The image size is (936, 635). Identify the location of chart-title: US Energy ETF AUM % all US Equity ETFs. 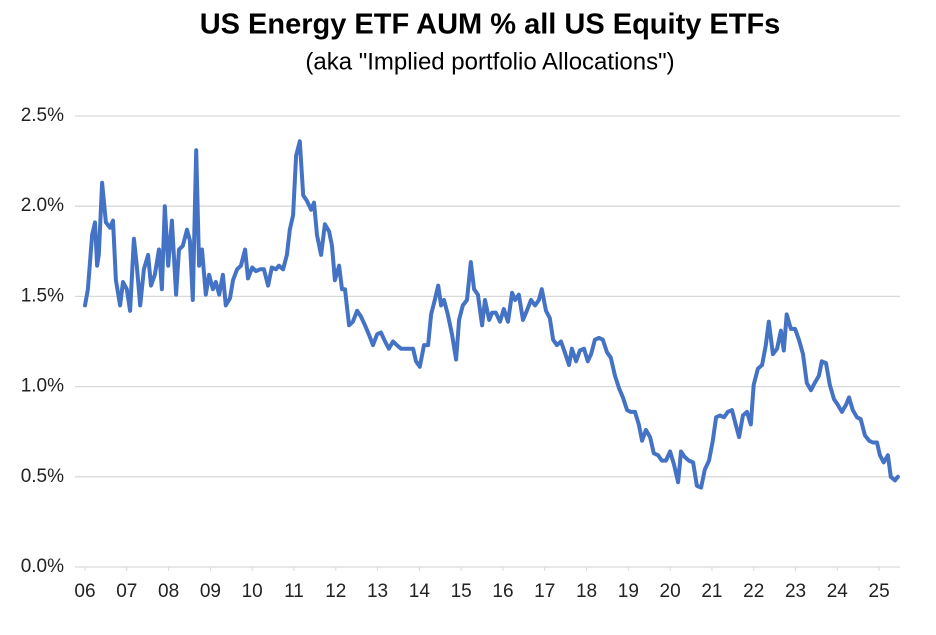
(490, 25).